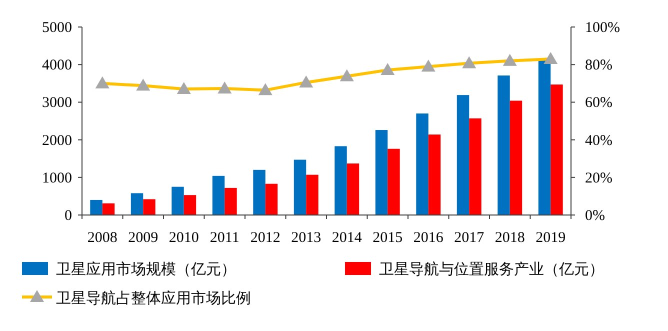 Image resolution: width=668 pixels, height=331 pixels. What do you see at coordinates (265, 238) in the screenshot?
I see `x-tick-label: 2012` at bounding box center [265, 238].